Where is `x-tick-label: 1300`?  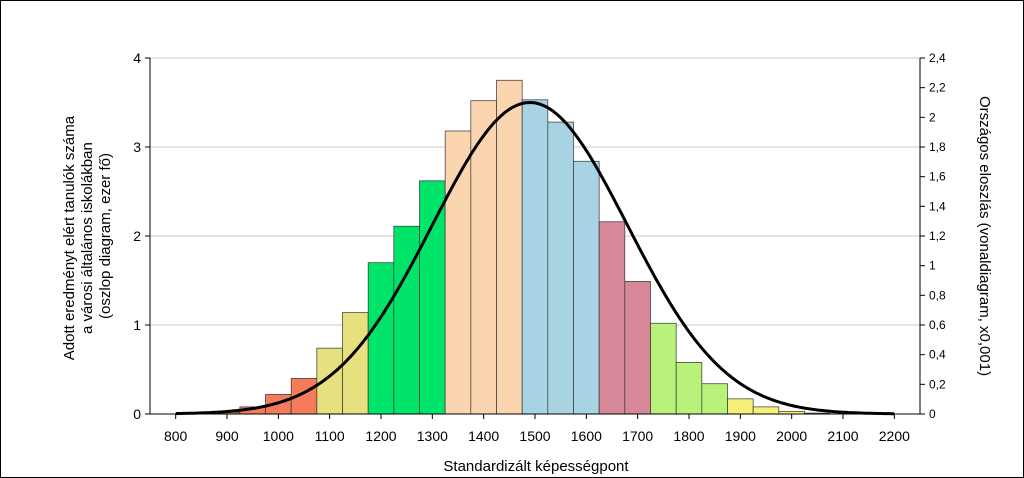
x-tick-label: 1300 is located at coordinates (432, 436).